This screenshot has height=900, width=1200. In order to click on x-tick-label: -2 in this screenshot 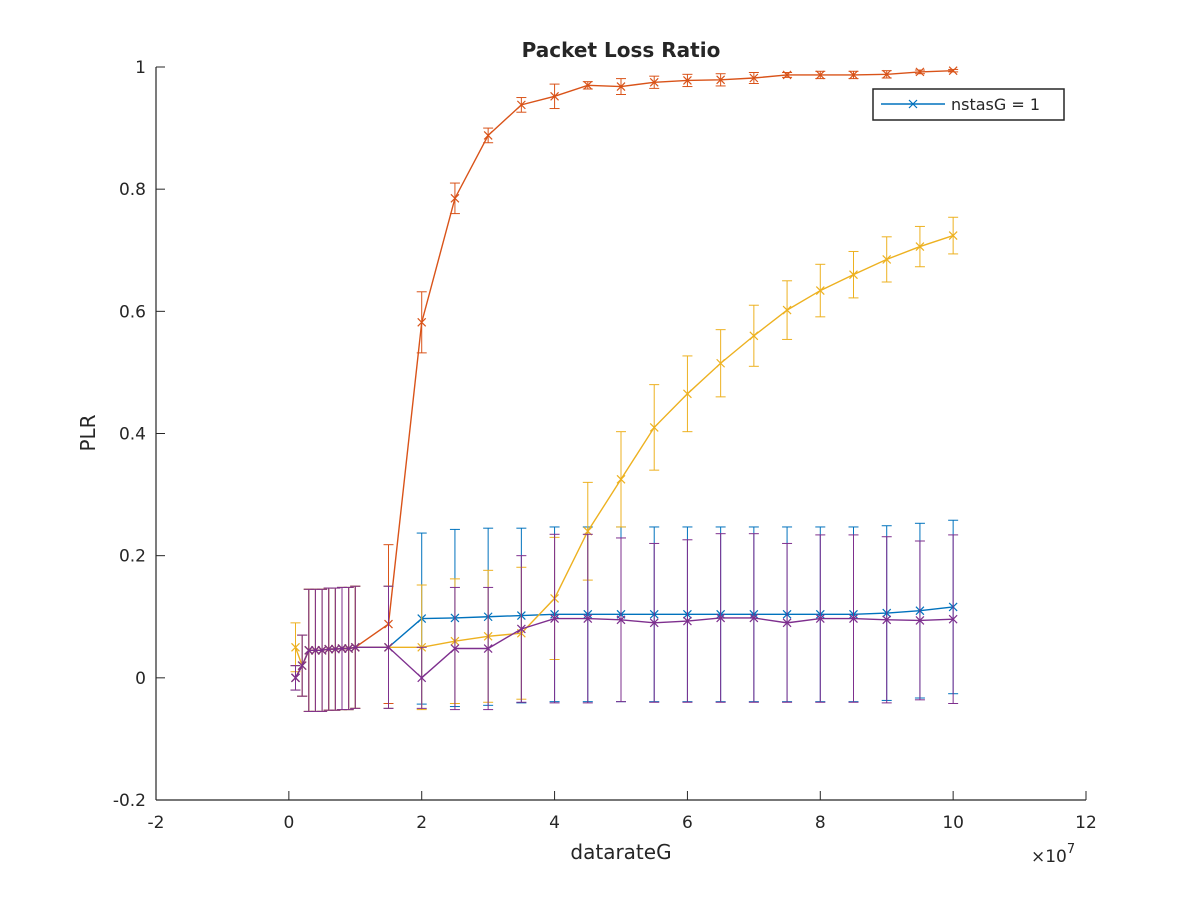, I will do `click(156, 823)`.